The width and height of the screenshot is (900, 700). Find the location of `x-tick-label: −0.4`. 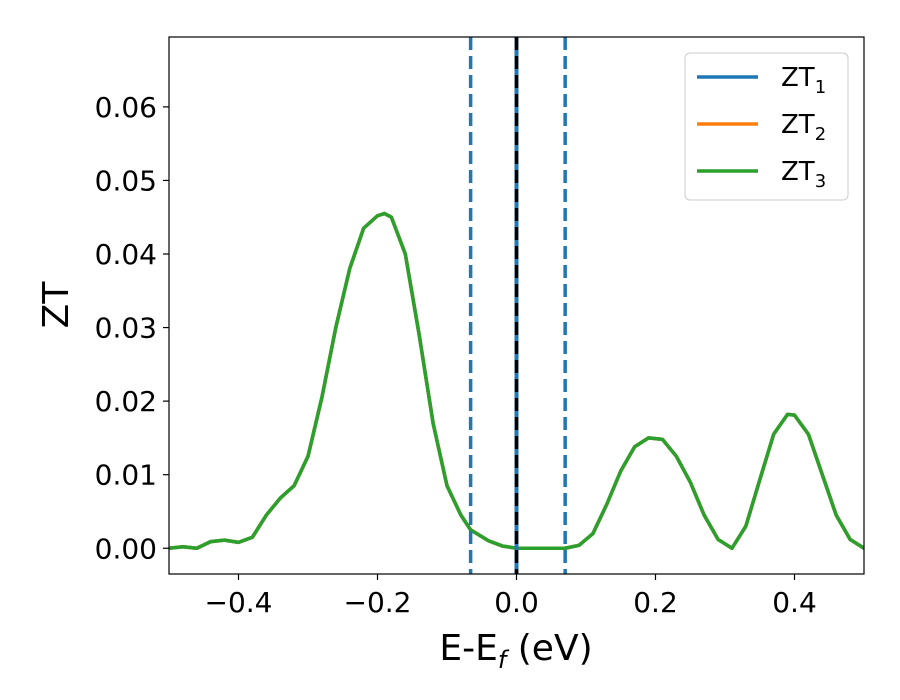

x-tick-label: −0.4 is located at coordinates (239, 602).